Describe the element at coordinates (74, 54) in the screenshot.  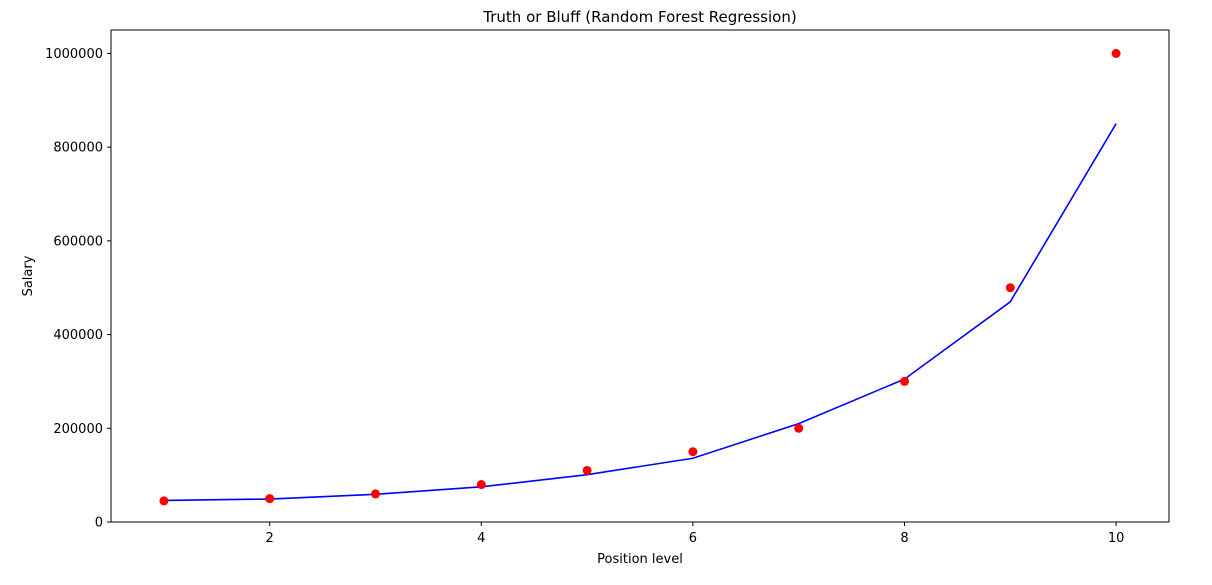
I see `y-tick-label: 1000000` at that location.